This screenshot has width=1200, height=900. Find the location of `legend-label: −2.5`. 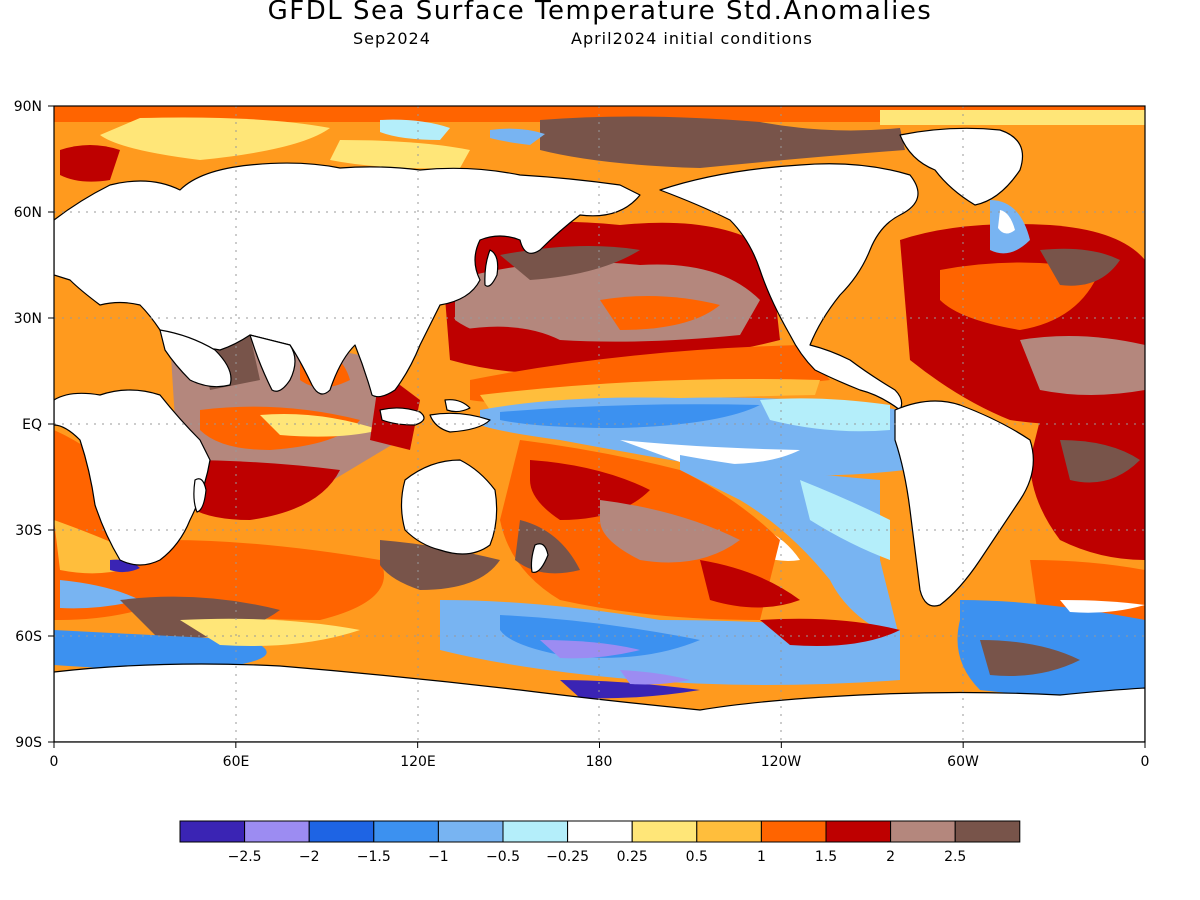

legend-label: −2.5 is located at coordinates (245, 857).